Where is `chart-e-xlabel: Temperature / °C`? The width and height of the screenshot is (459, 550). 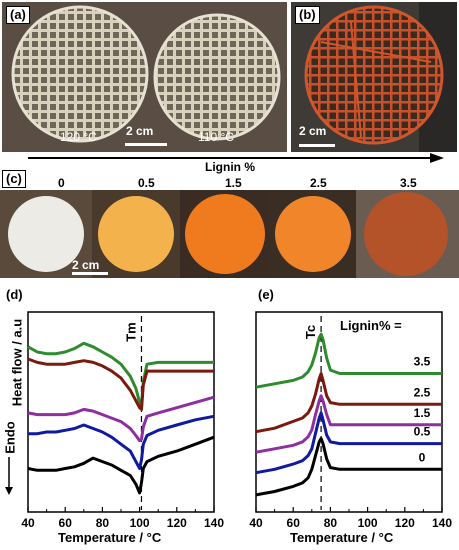
chart-e-xlabel: Temperature / °C is located at coordinates (342, 537).